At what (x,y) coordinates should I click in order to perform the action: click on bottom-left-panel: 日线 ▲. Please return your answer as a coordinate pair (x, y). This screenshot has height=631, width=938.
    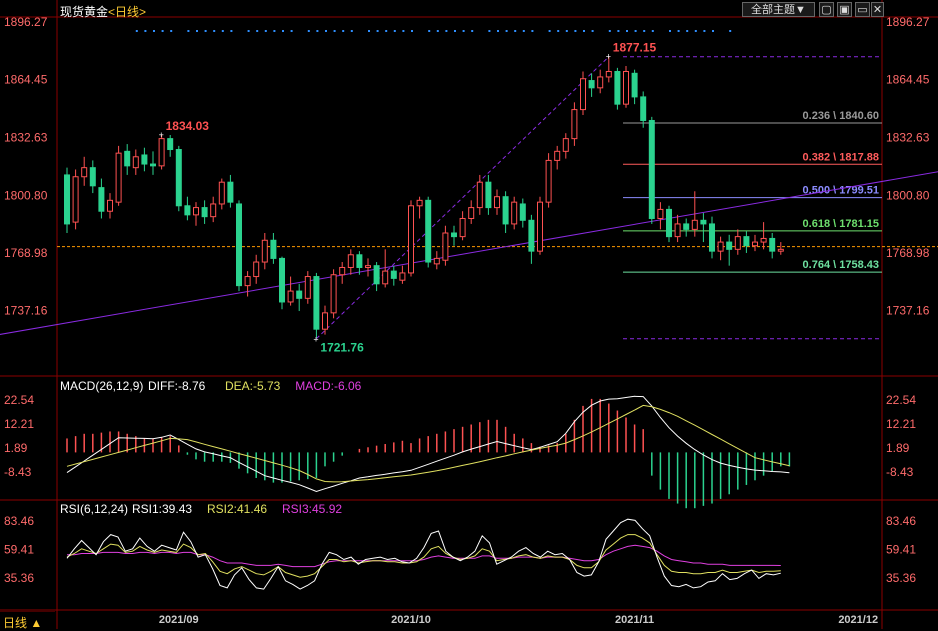
    Looking at the image, I should click on (27, 620).